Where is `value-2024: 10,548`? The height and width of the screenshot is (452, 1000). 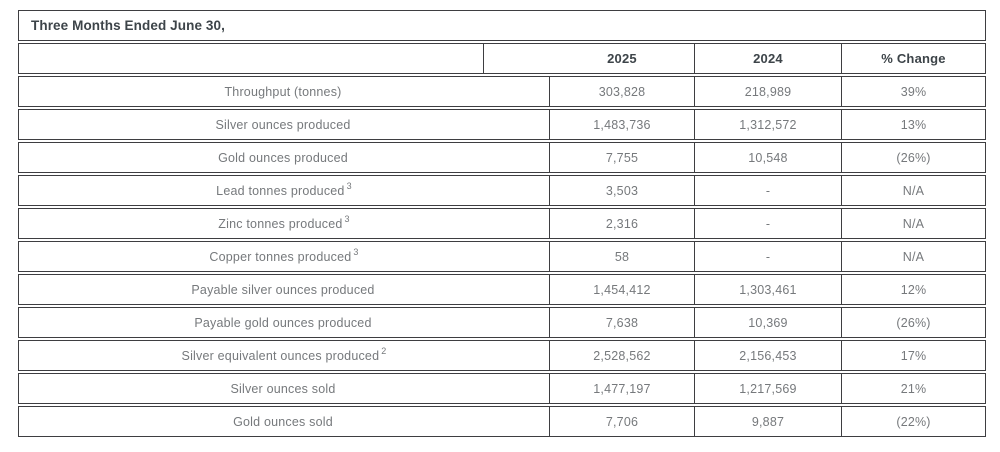 value-2024: 10,548 is located at coordinates (767, 157).